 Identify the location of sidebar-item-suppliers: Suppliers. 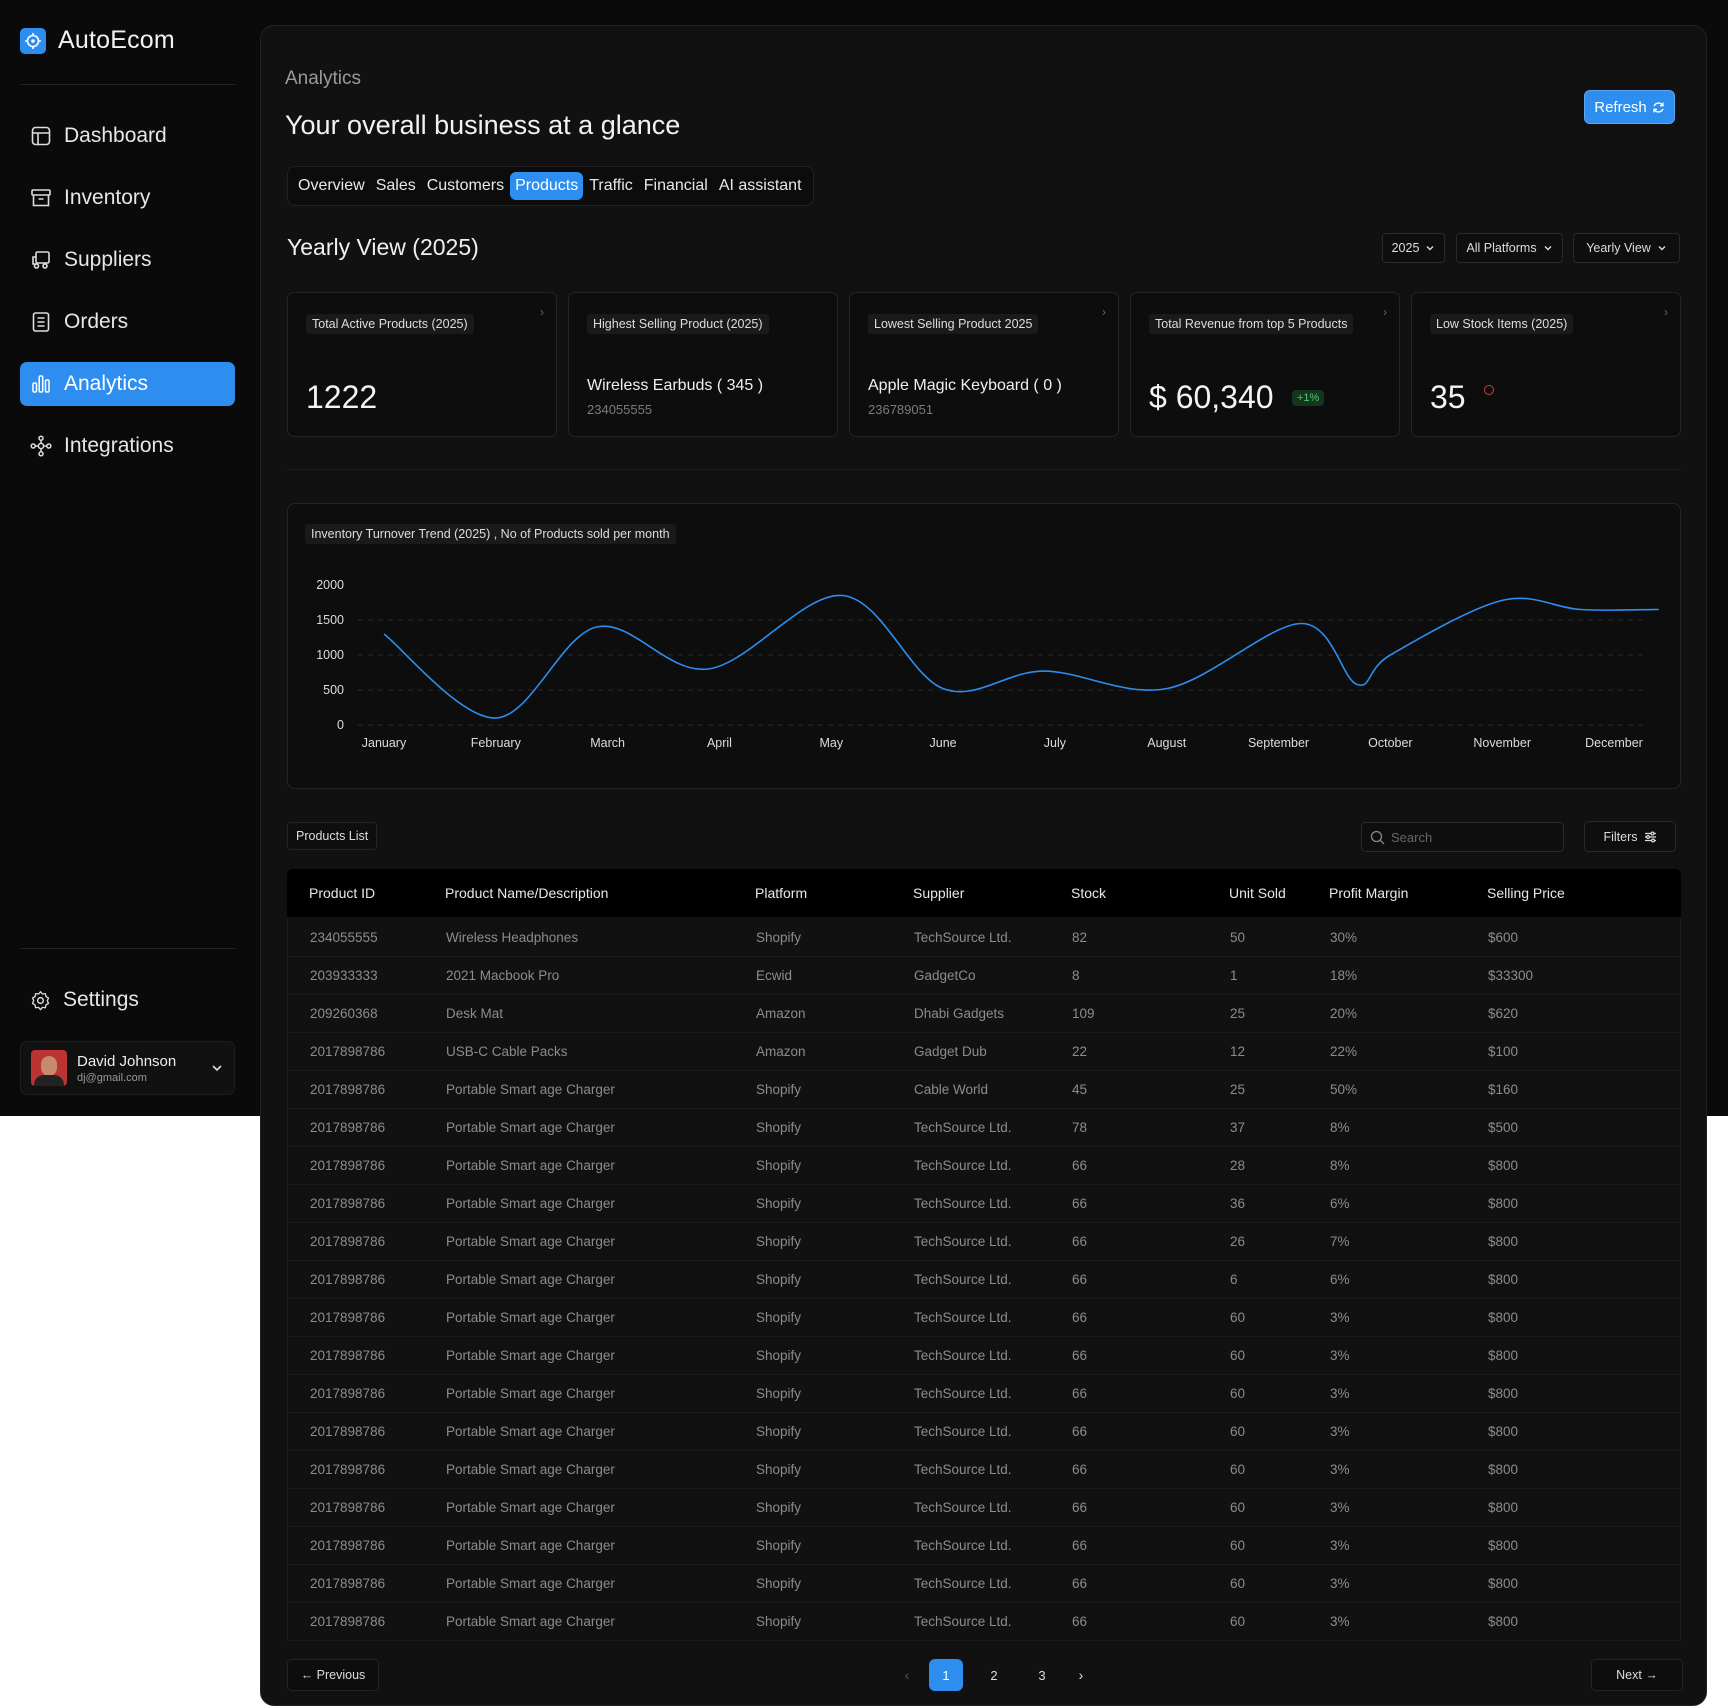
(127, 260).